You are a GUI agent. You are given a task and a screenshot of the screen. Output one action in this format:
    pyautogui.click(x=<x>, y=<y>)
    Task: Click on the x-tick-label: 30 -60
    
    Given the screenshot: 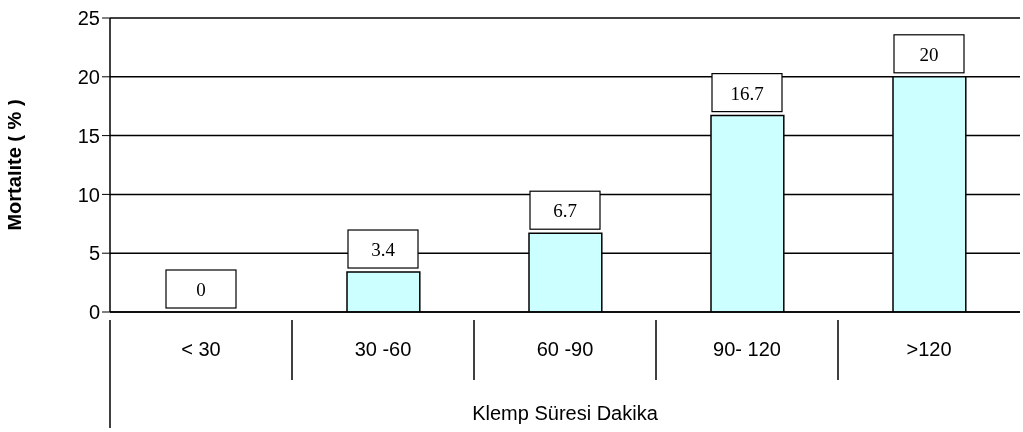 What is the action you would take?
    pyautogui.click(x=383, y=349)
    